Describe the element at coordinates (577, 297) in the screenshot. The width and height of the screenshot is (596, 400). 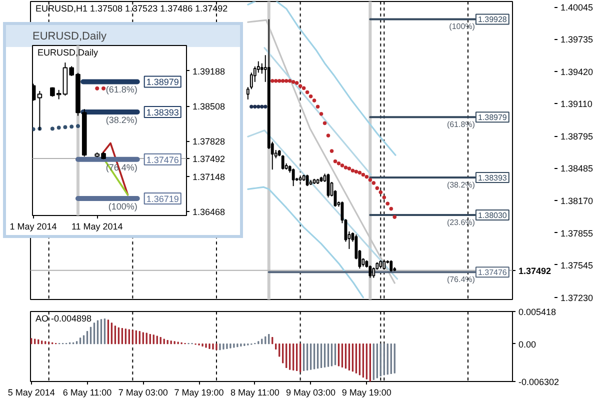
I see `y-tick-label: 1.37230` at that location.